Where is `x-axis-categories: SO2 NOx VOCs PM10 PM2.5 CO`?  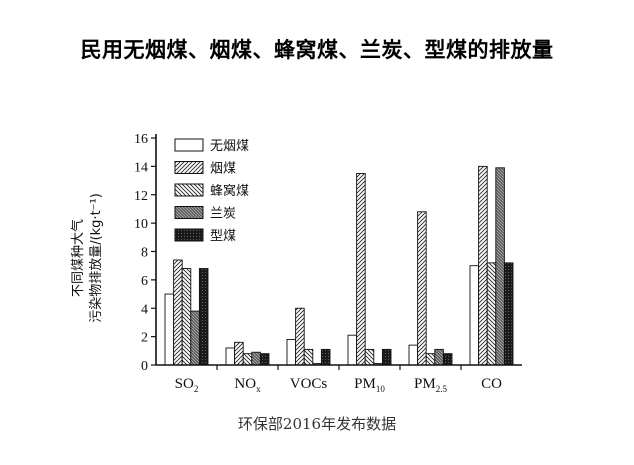 x-axis-categories: SO2 NOx VOCs PM10 PM2.5 CO is located at coordinates (338, 385).